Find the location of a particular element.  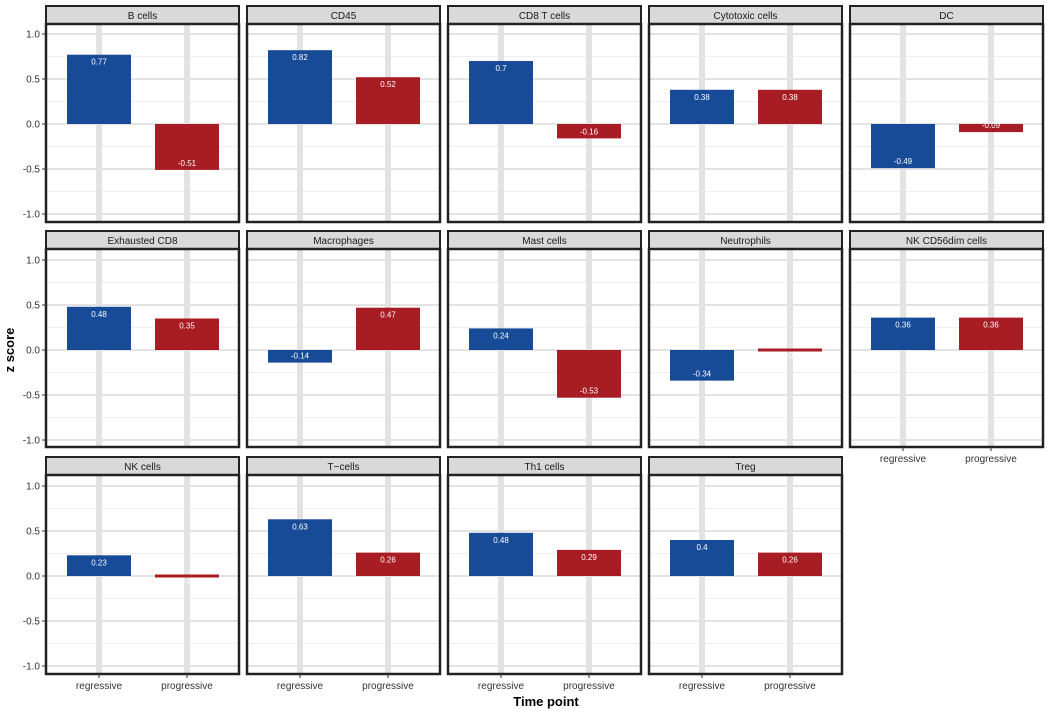

facet-title: B cells is located at coordinates (142, 16).